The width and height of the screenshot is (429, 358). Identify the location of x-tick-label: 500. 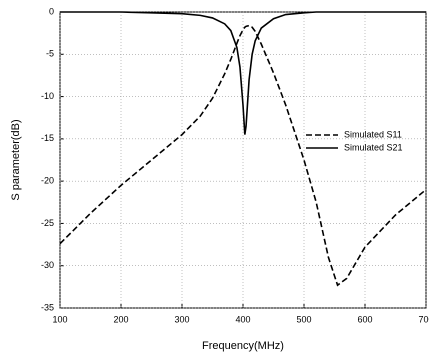
(303, 319).